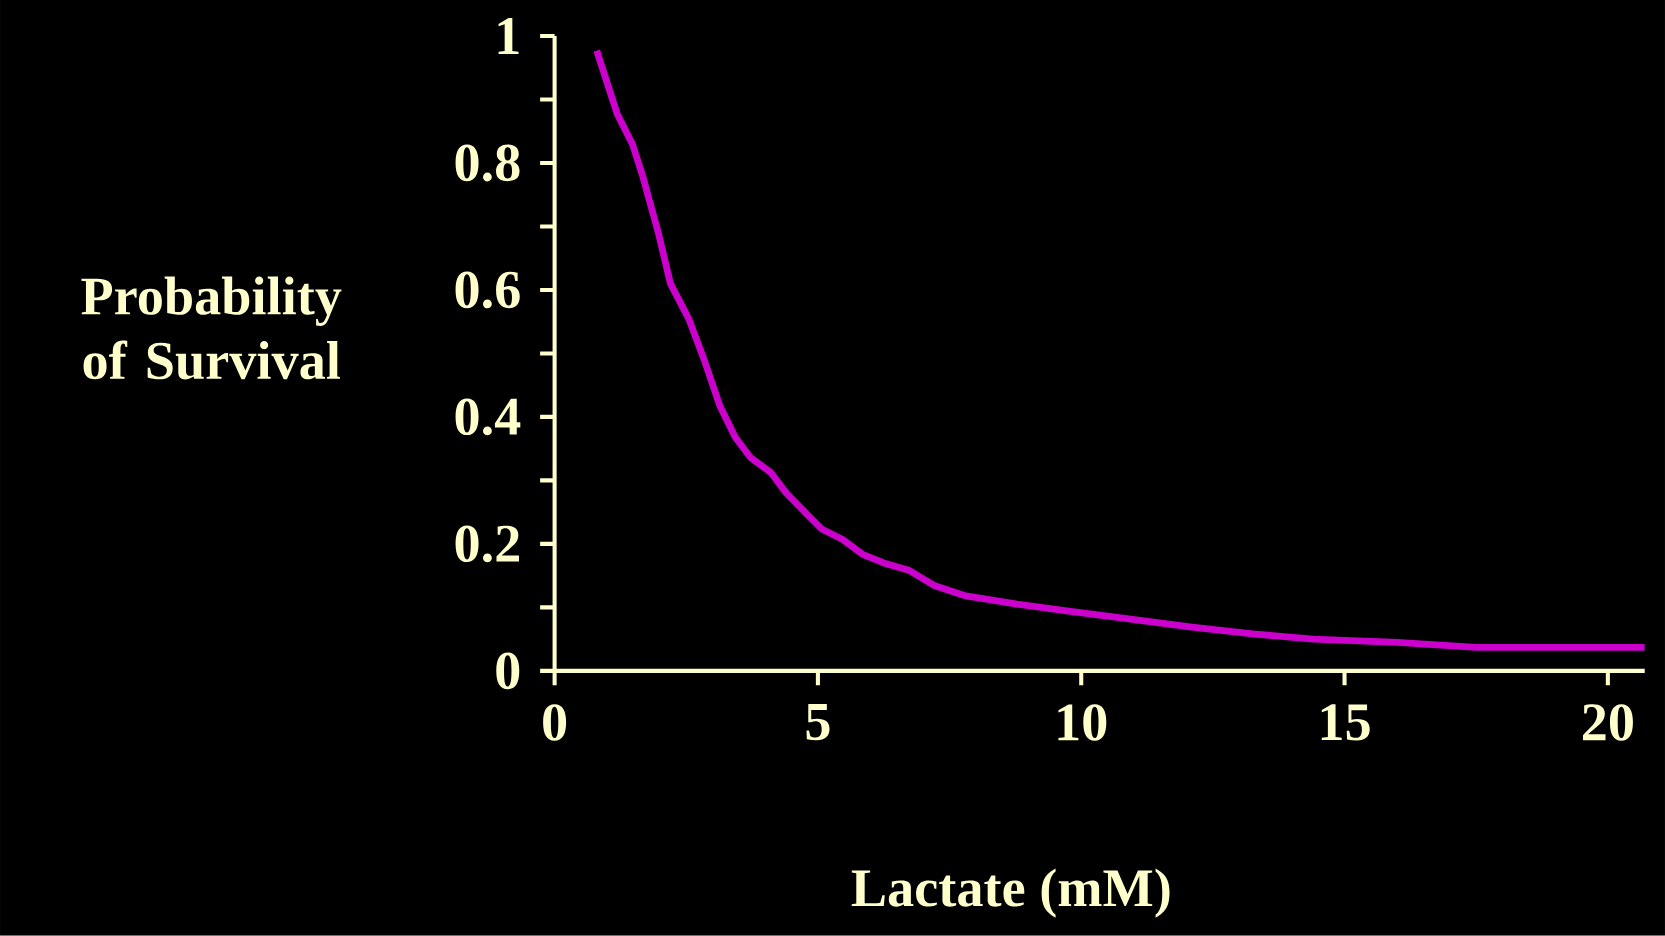 The width and height of the screenshot is (1665, 936). I want to click on x-tick-label: 15, so click(1345, 722).